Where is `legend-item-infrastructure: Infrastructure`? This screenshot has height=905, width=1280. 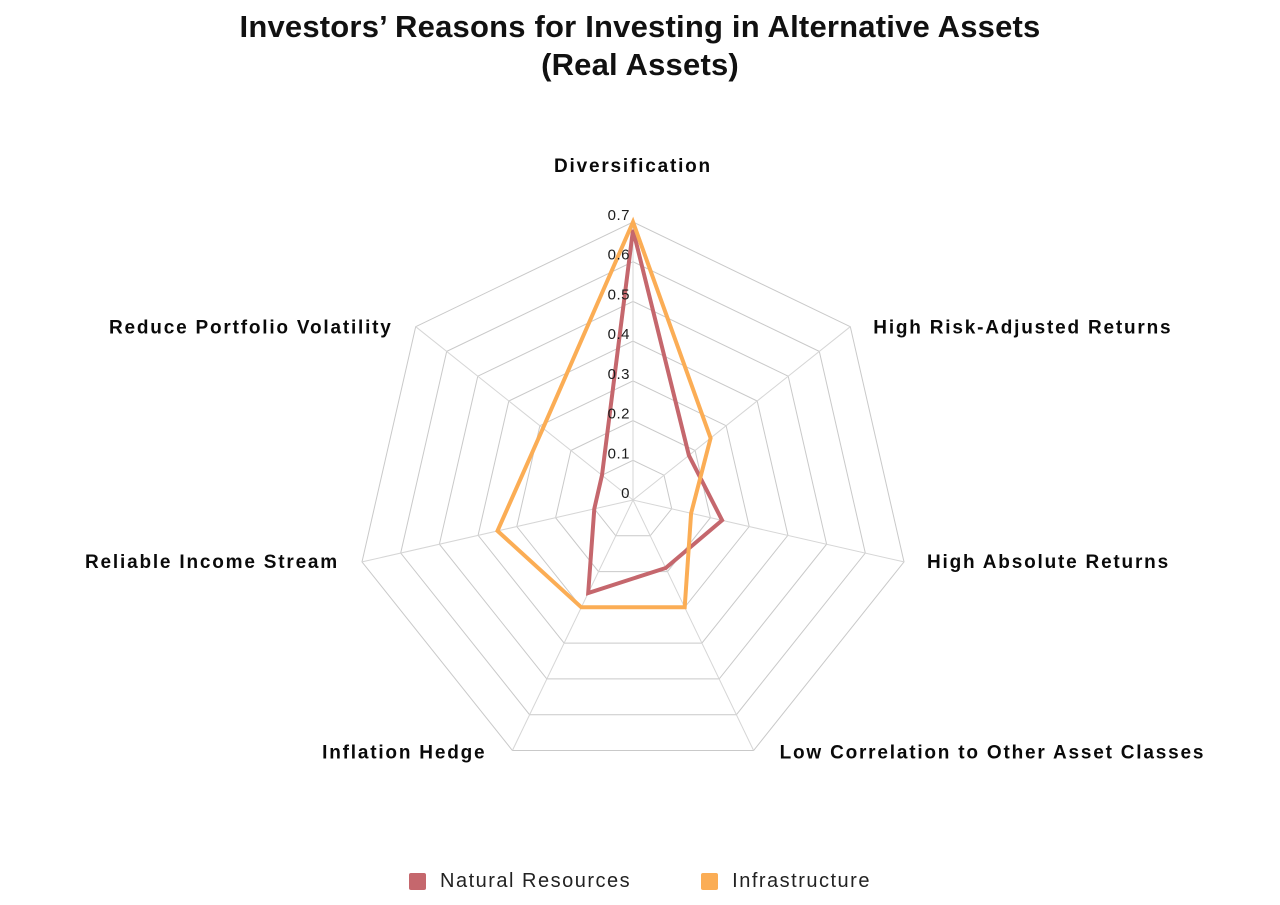 legend-item-infrastructure: Infrastructure is located at coordinates (786, 881).